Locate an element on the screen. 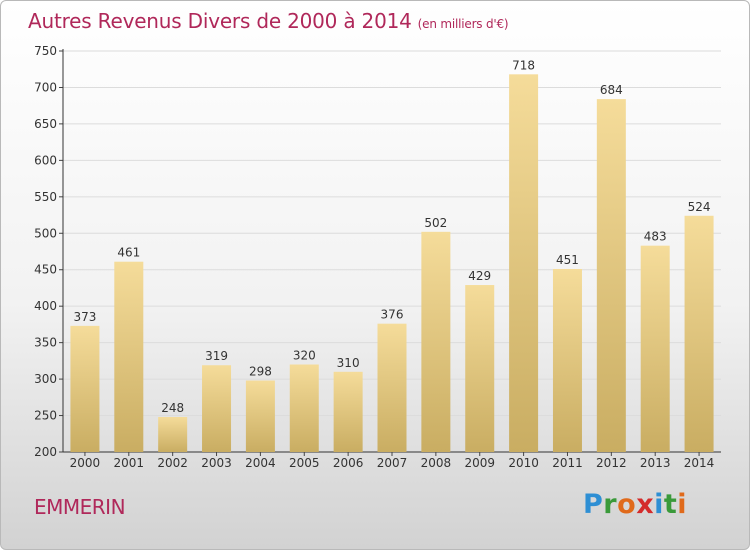  bar-value-label: 248 is located at coordinates (172, 408).